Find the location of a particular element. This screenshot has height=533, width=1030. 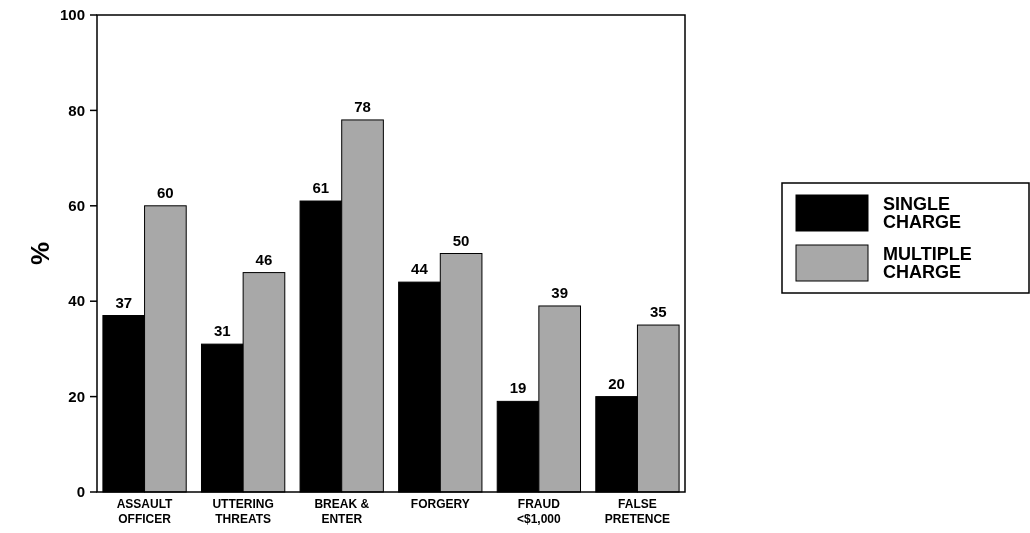

x-tick-label: FORGERY is located at coordinates (440, 504).